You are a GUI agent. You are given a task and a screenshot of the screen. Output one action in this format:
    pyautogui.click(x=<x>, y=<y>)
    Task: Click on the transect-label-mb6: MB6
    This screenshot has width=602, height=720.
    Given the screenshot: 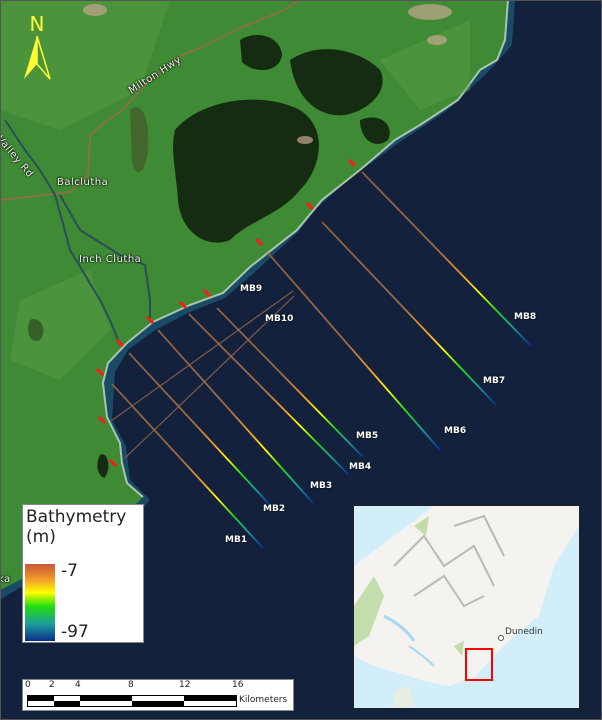 What is the action you would take?
    pyautogui.click(x=455, y=431)
    